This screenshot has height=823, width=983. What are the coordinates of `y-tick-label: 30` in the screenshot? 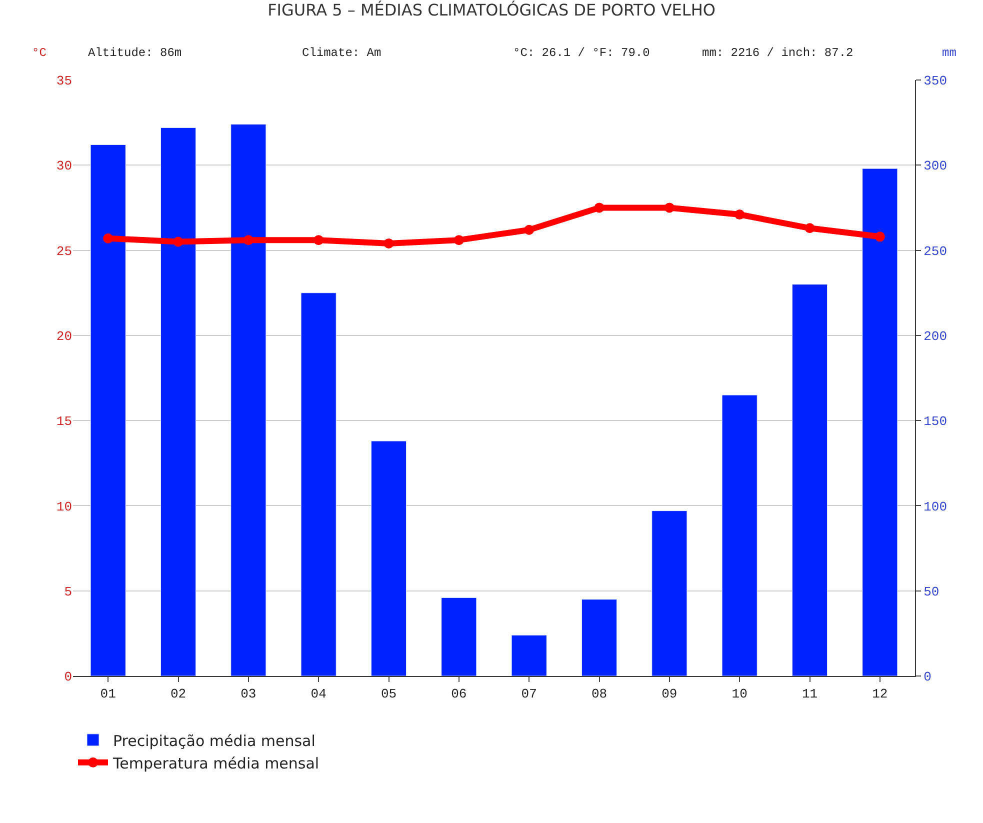 It's located at (64, 166).